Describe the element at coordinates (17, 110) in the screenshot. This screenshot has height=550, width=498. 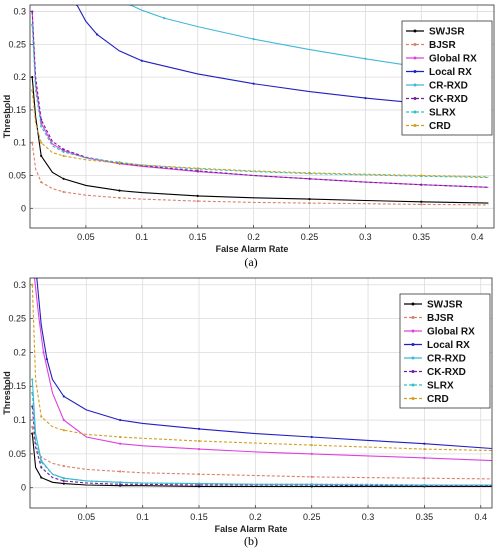
I see `y-tick-label: 0.15` at that location.